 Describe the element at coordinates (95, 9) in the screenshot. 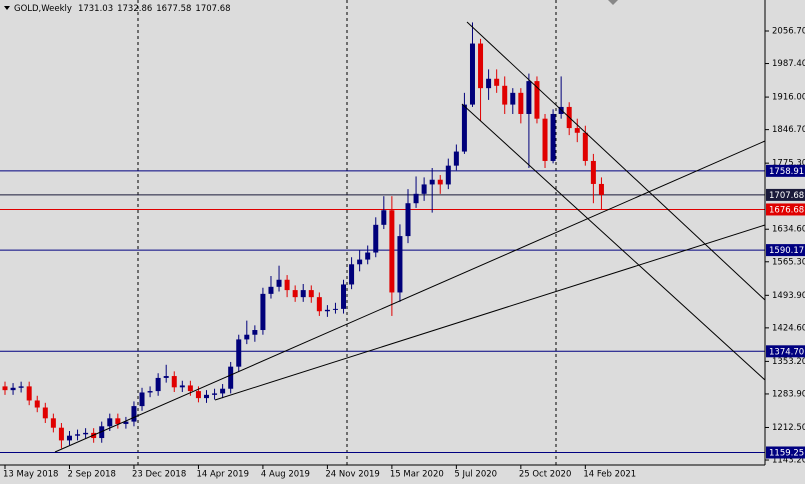

I see `open: 1731.03` at that location.